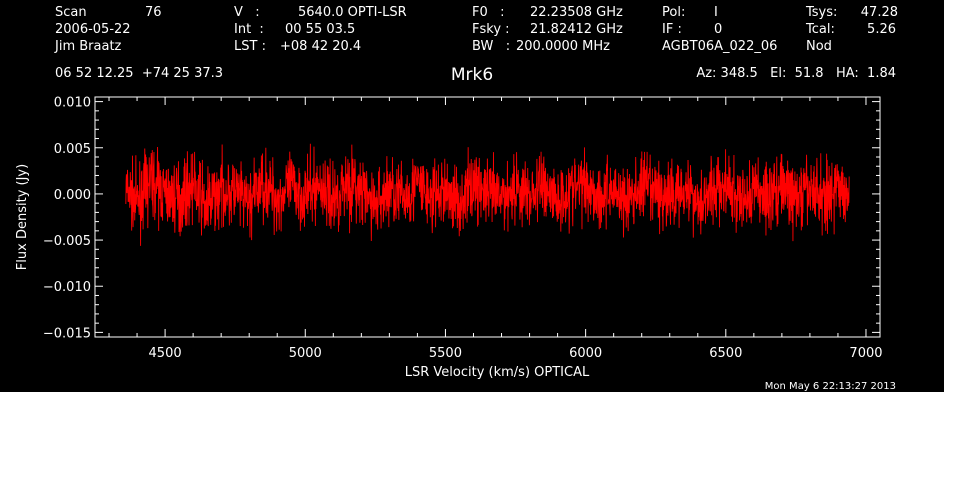  What do you see at coordinates (576, 12) in the screenshot?
I see `f0-value: 22.23508 GHz` at bounding box center [576, 12].